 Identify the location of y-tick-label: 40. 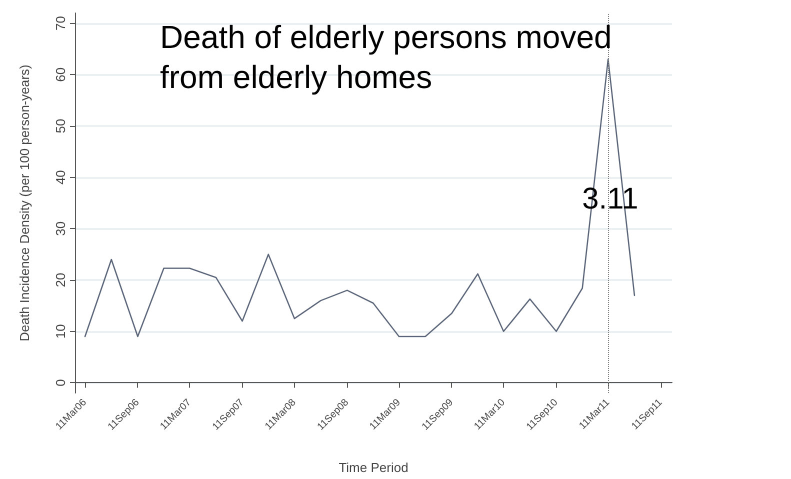
(60, 177).